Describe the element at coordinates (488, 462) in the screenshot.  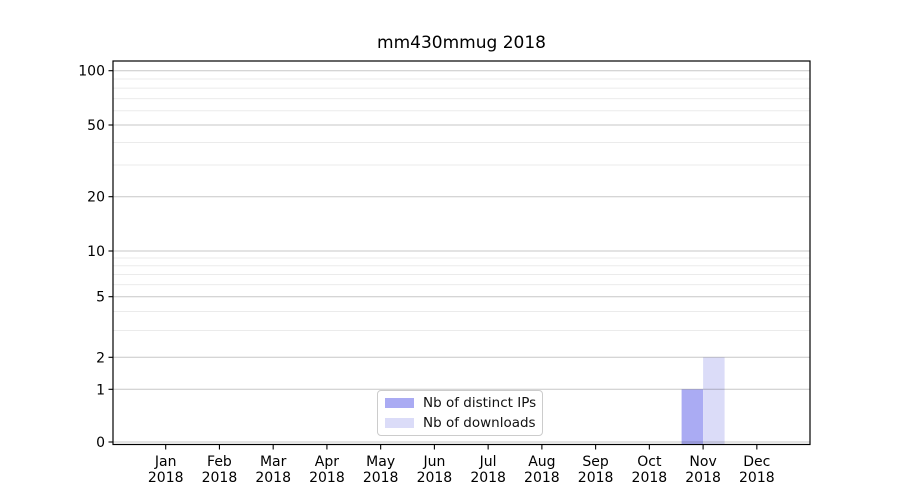
I see `x-tick-label-month: Jul` at that location.